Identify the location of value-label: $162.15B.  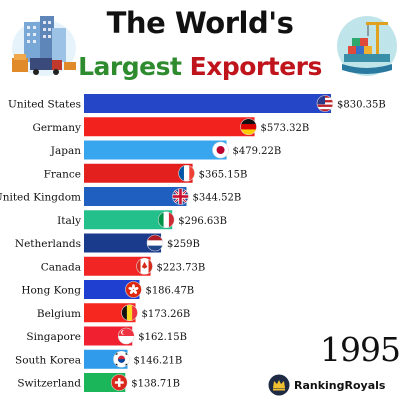
(162, 337).